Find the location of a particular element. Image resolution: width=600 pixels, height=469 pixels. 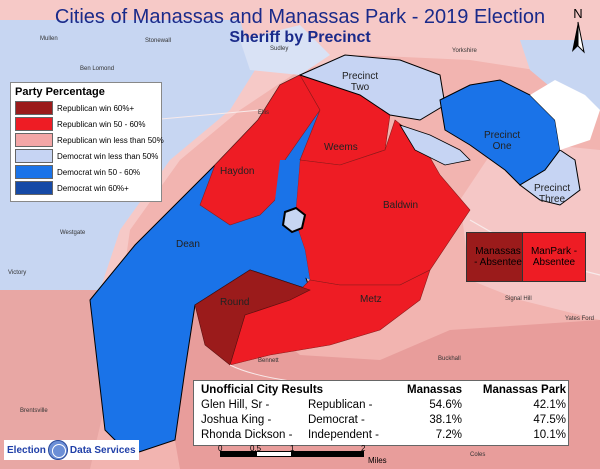

north-label: N is located at coordinates (578, 13).